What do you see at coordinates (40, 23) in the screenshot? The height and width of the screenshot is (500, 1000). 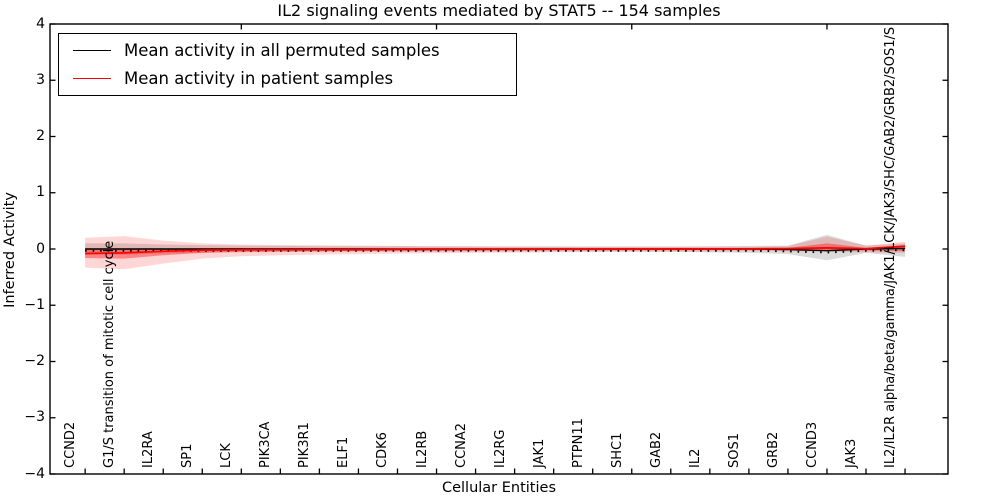 I see `y-tick-label: 4` at bounding box center [40, 23].